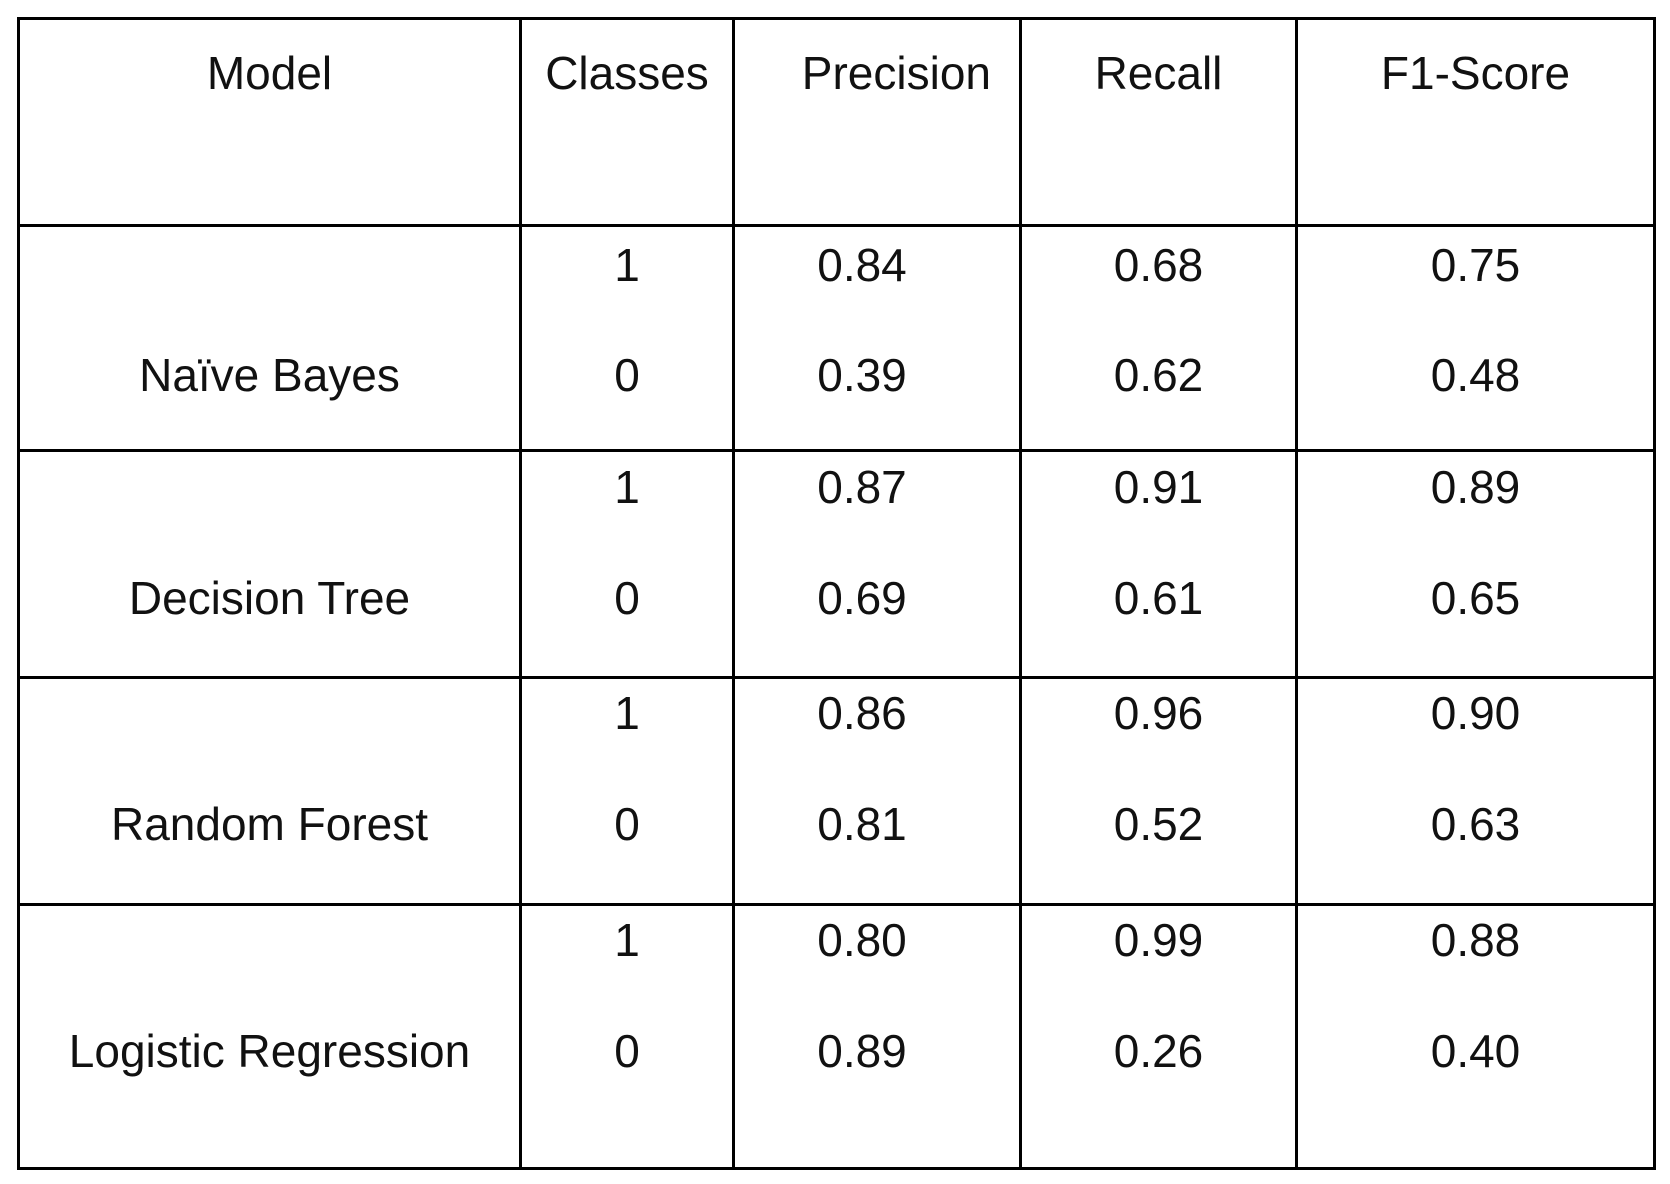 This screenshot has width=1670, height=1184. I want to click on recall-cell: 0.52, so click(1158, 824).